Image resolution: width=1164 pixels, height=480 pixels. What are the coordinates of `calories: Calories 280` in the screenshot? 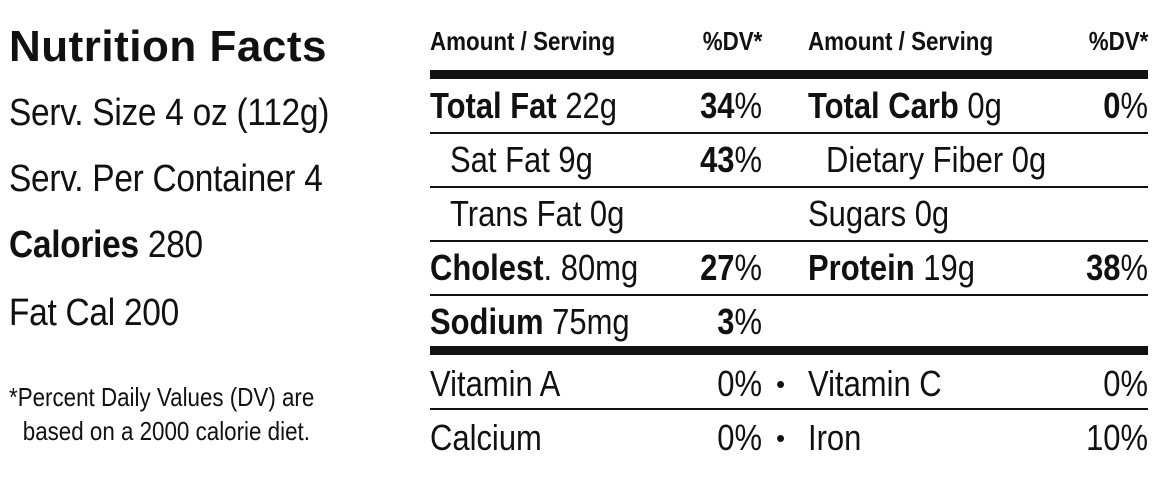 It's located at (106, 245).